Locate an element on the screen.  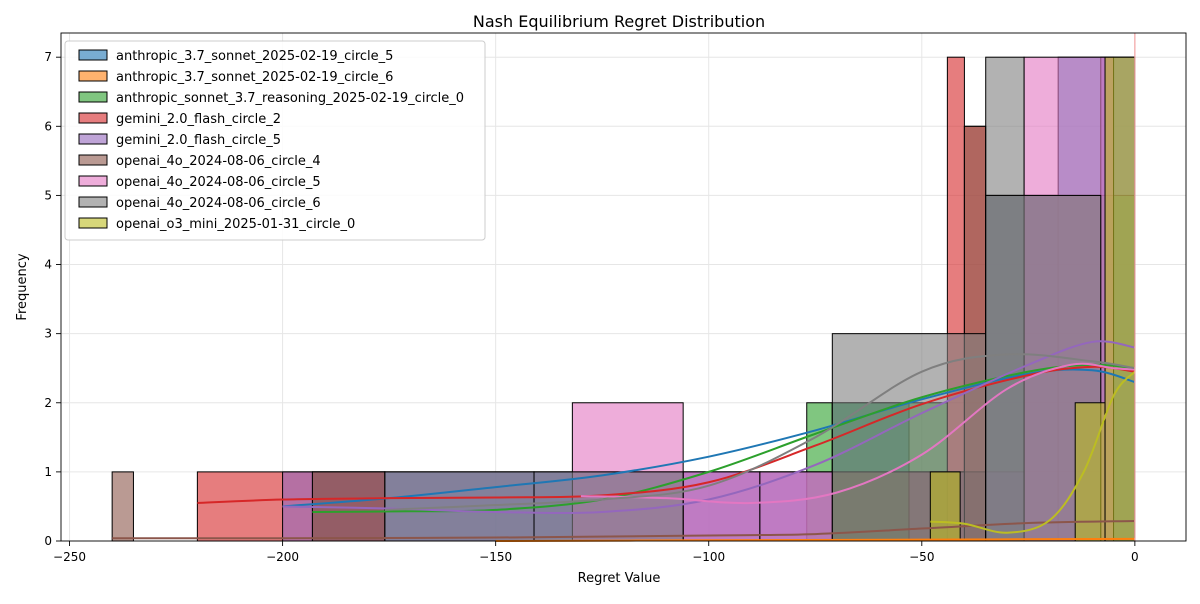
chart-title: Nash Equilibrium Regret Distribution is located at coordinates (619, 21).